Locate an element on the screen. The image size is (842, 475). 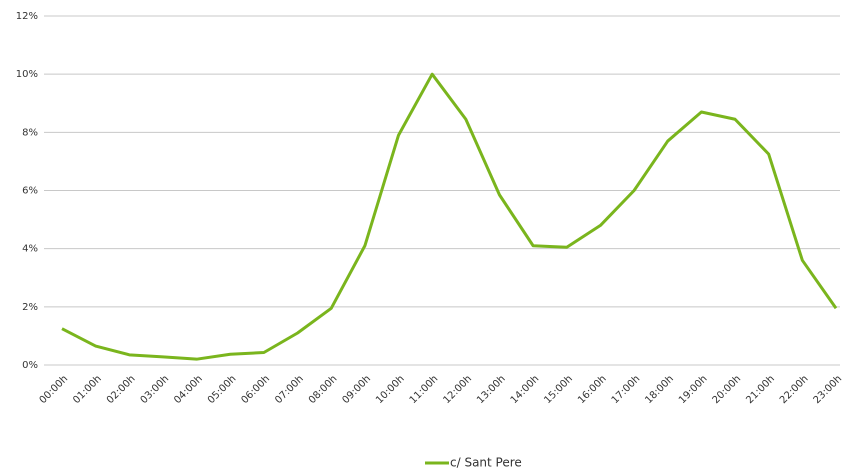
x-tick-label: 10:00h is located at coordinates (390, 389).